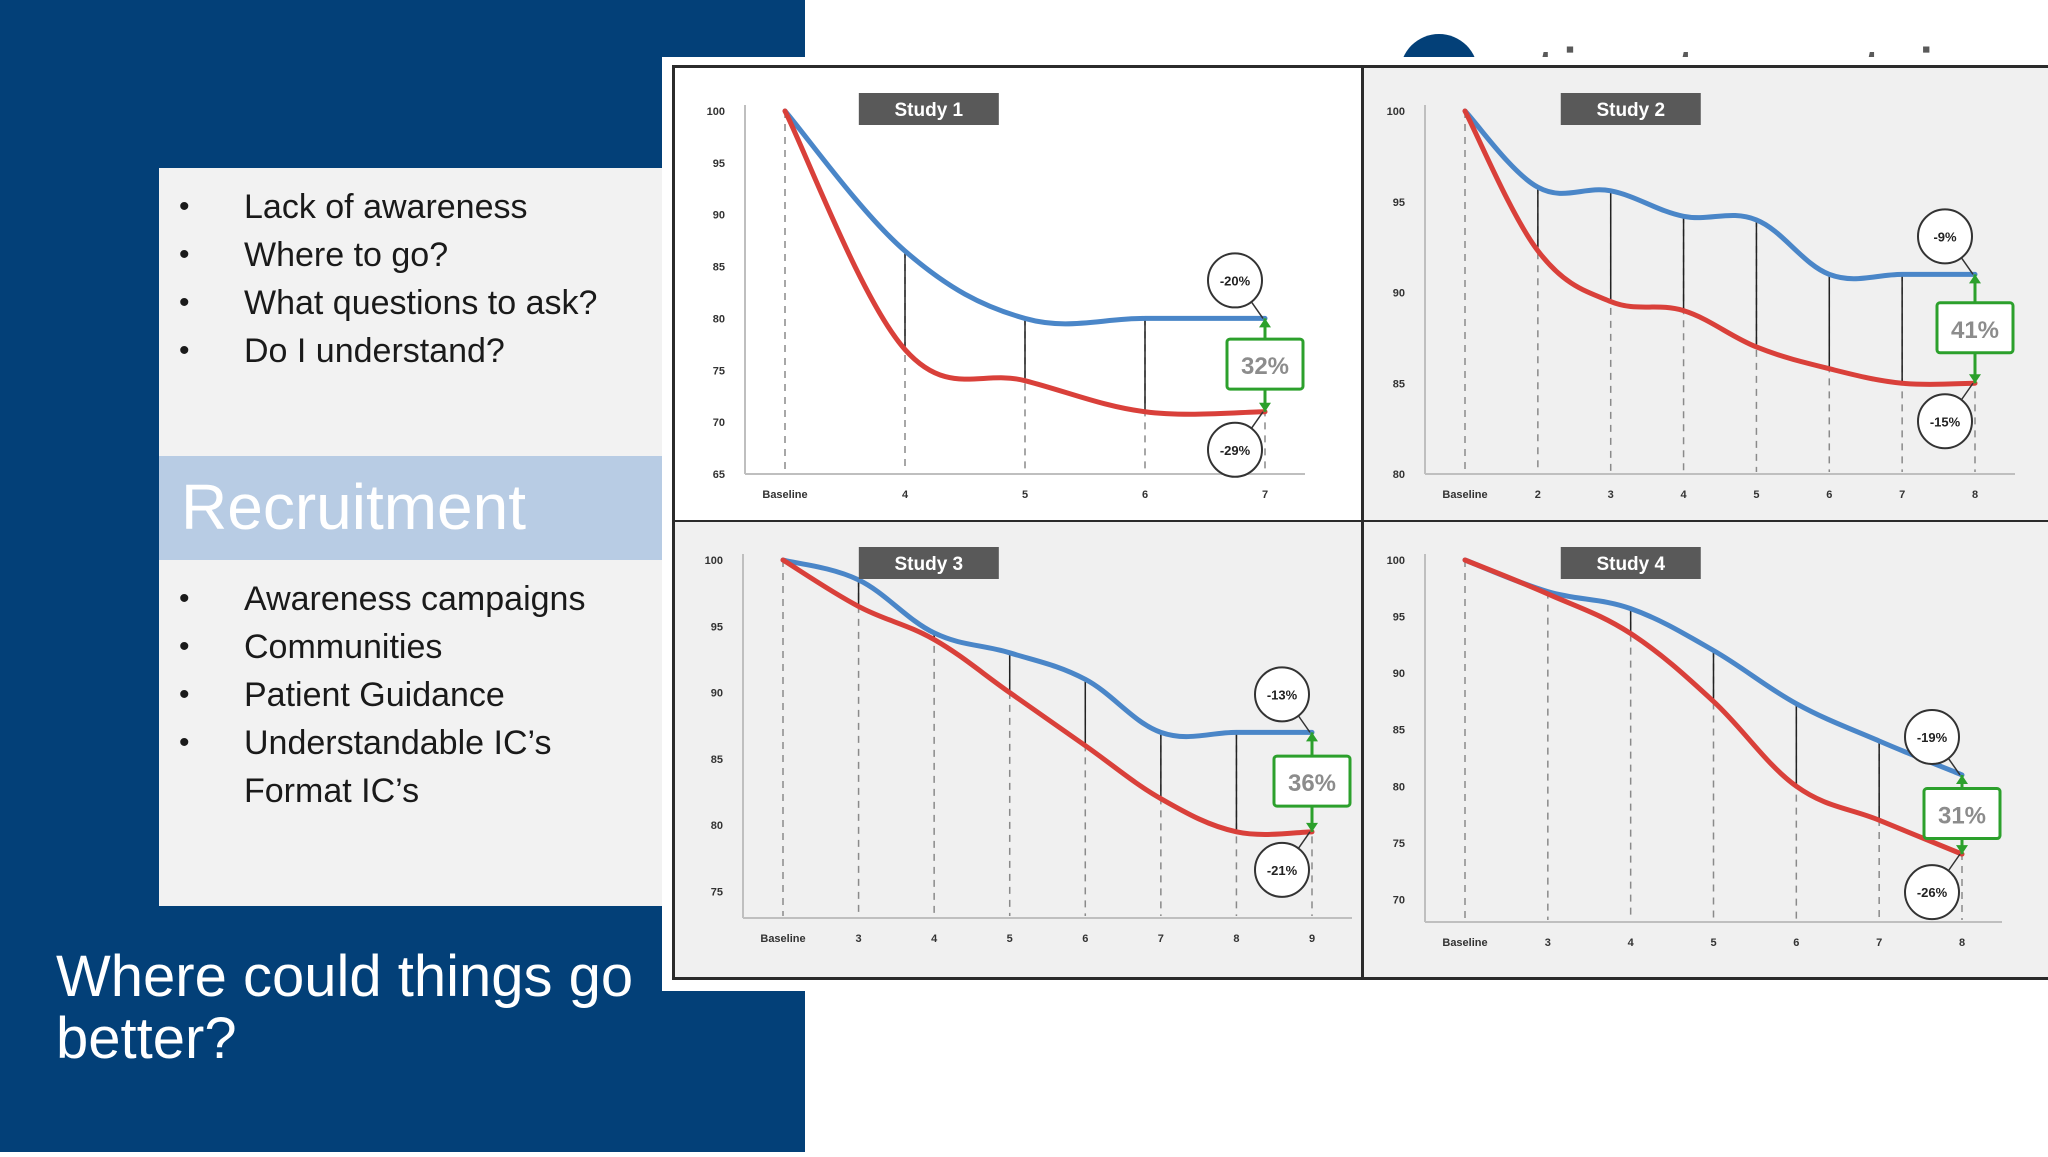  What do you see at coordinates (342, 351) in the screenshot?
I see `list-item: • Do I understand?` at bounding box center [342, 351].